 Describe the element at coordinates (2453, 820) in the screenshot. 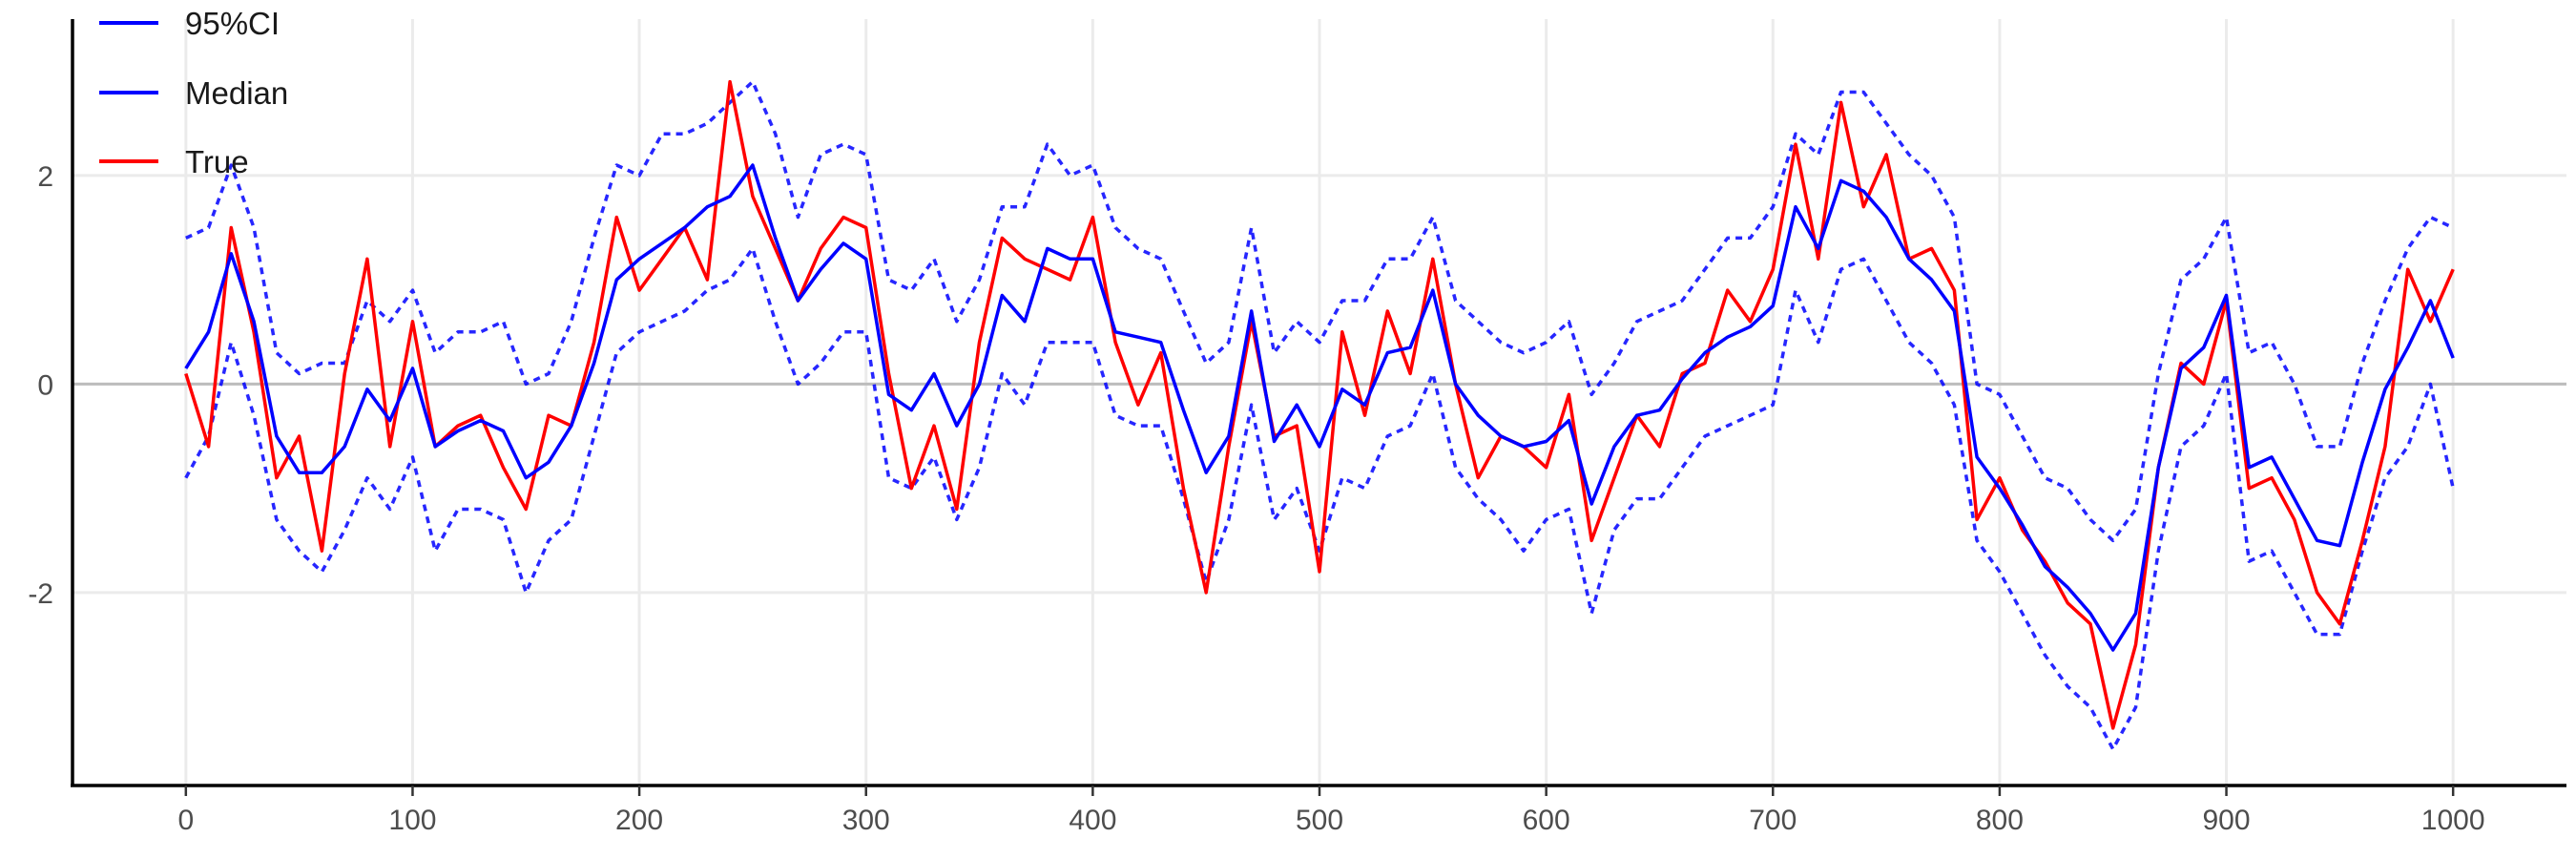

I see `x-tick-label-1000: 1000` at that location.